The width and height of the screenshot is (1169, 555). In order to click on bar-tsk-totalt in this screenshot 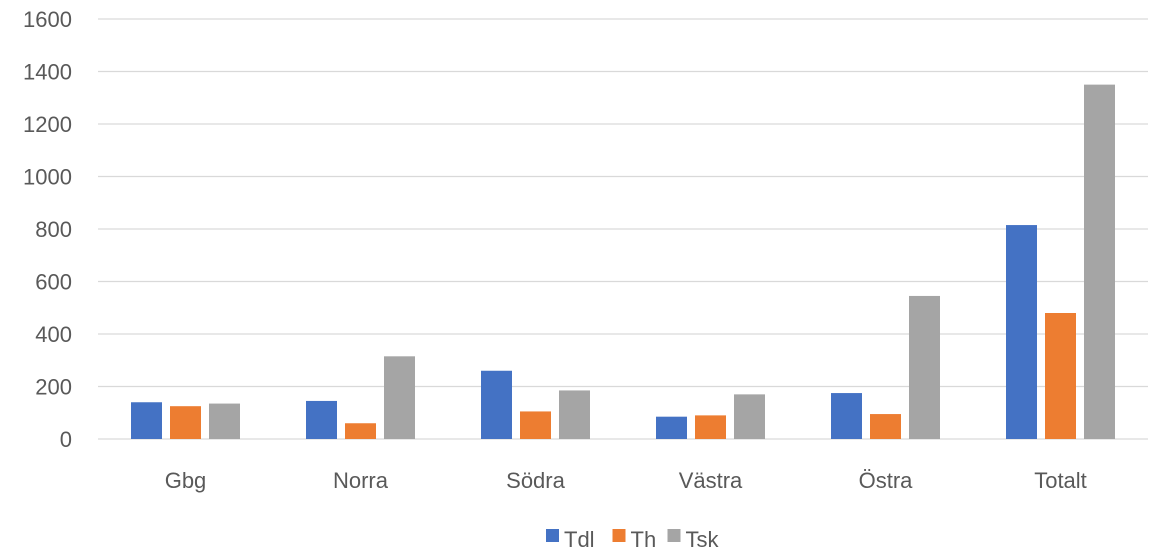, I will do `click(1099, 261)`.